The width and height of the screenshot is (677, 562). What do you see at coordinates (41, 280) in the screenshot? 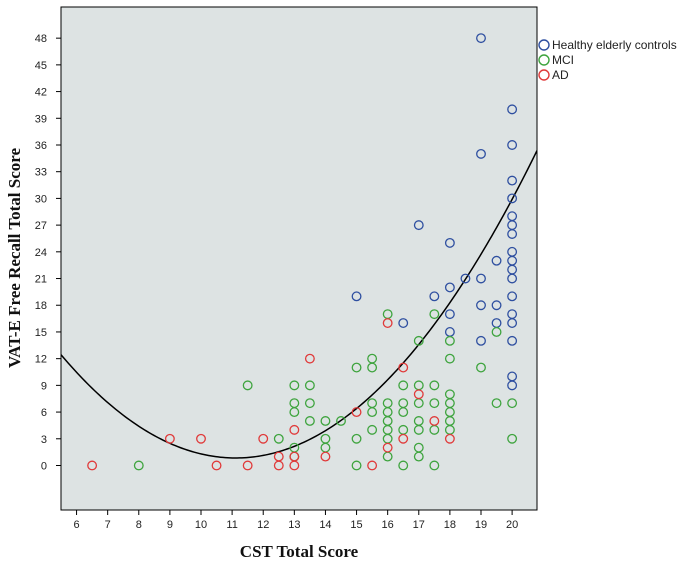
I see `y-tick-label: 21` at bounding box center [41, 280].